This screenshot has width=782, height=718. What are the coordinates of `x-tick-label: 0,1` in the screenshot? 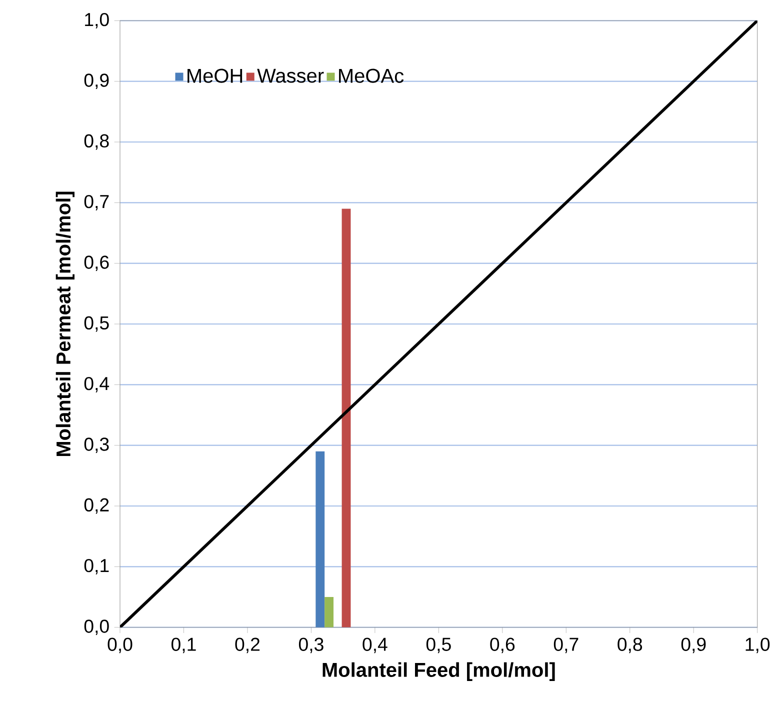 It's located at (183, 646).